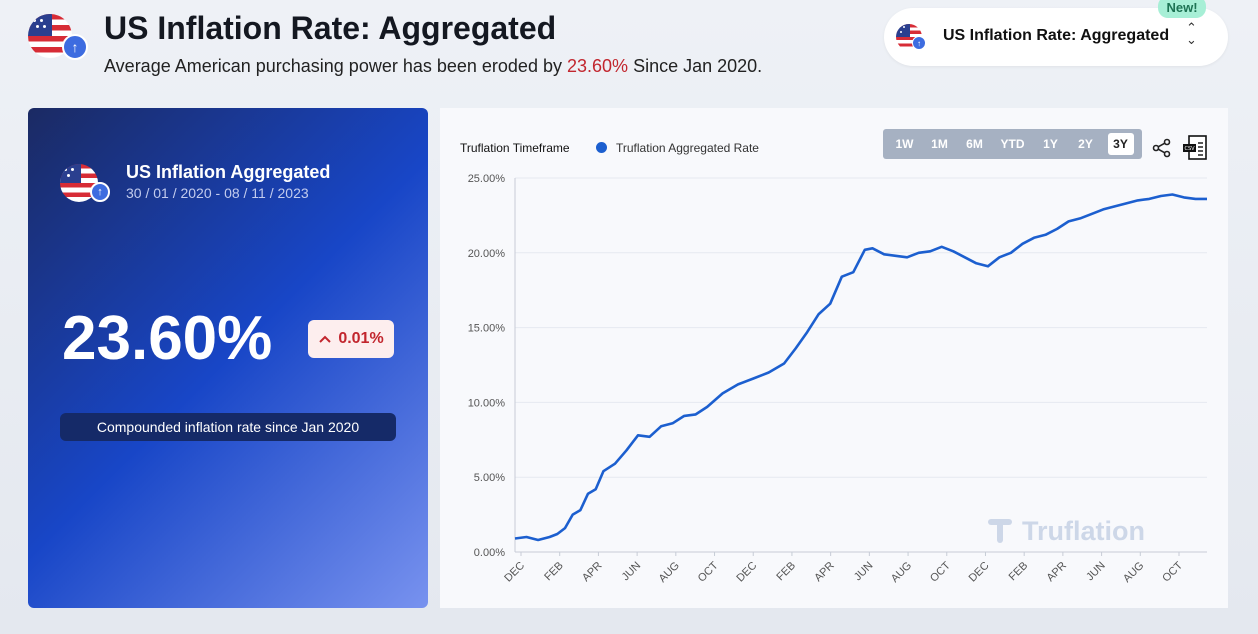 The image size is (1258, 634). I want to click on timeframe-legend-title: Truflation Timeframe, so click(515, 148).